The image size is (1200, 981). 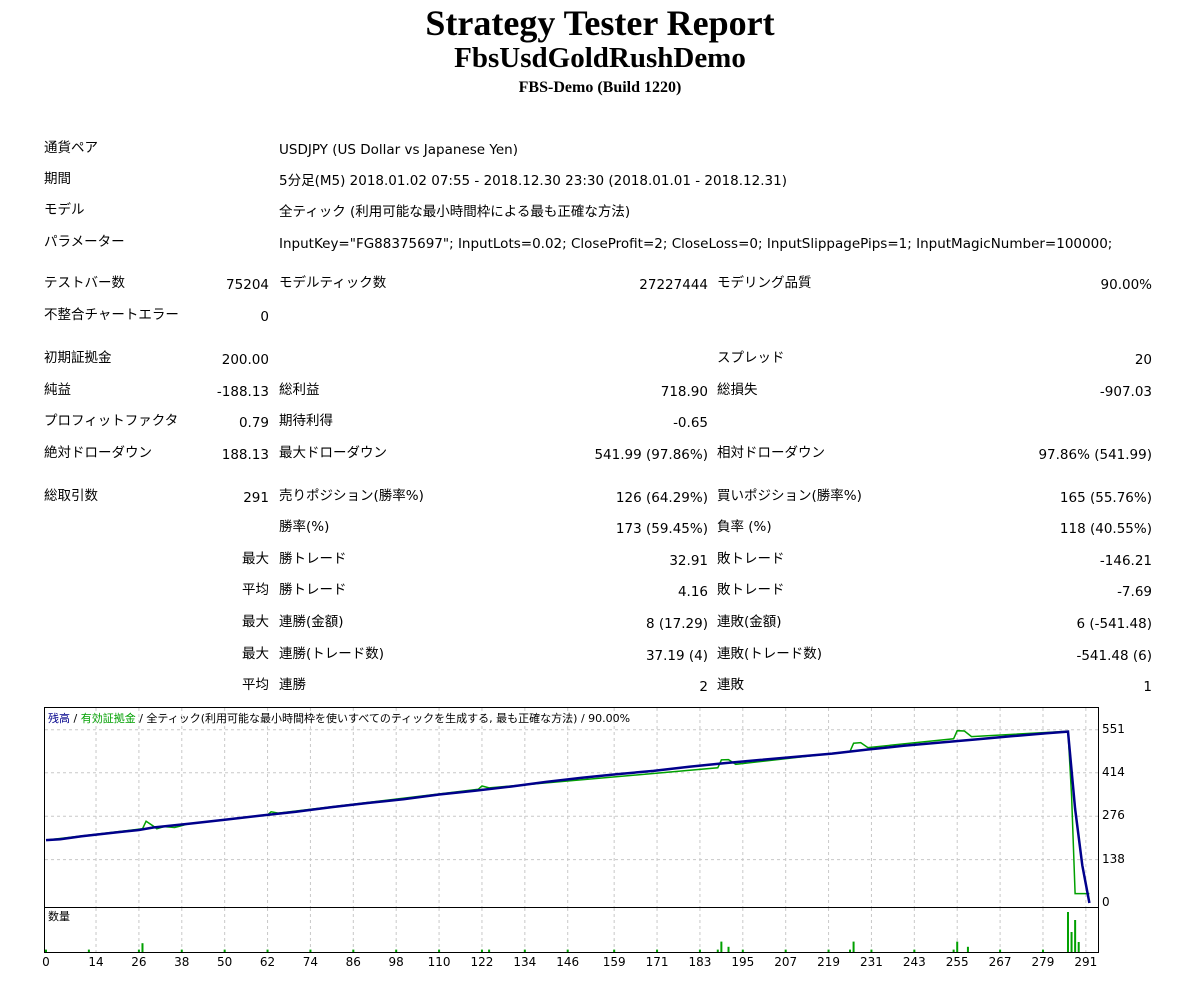 I want to click on deposit-value: 200.00, so click(x=245, y=360).